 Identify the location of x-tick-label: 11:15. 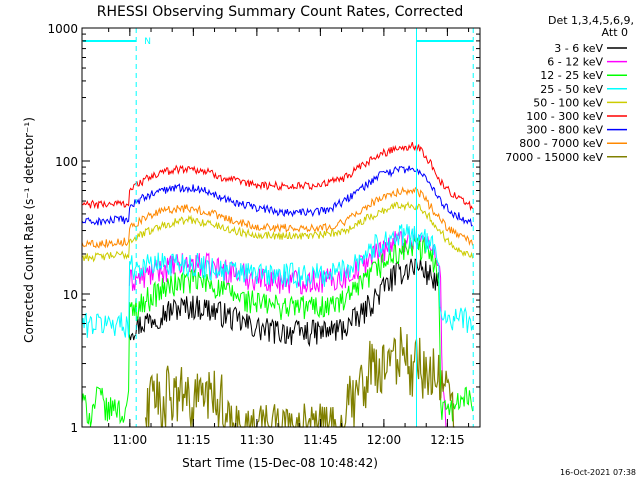
(193, 440).